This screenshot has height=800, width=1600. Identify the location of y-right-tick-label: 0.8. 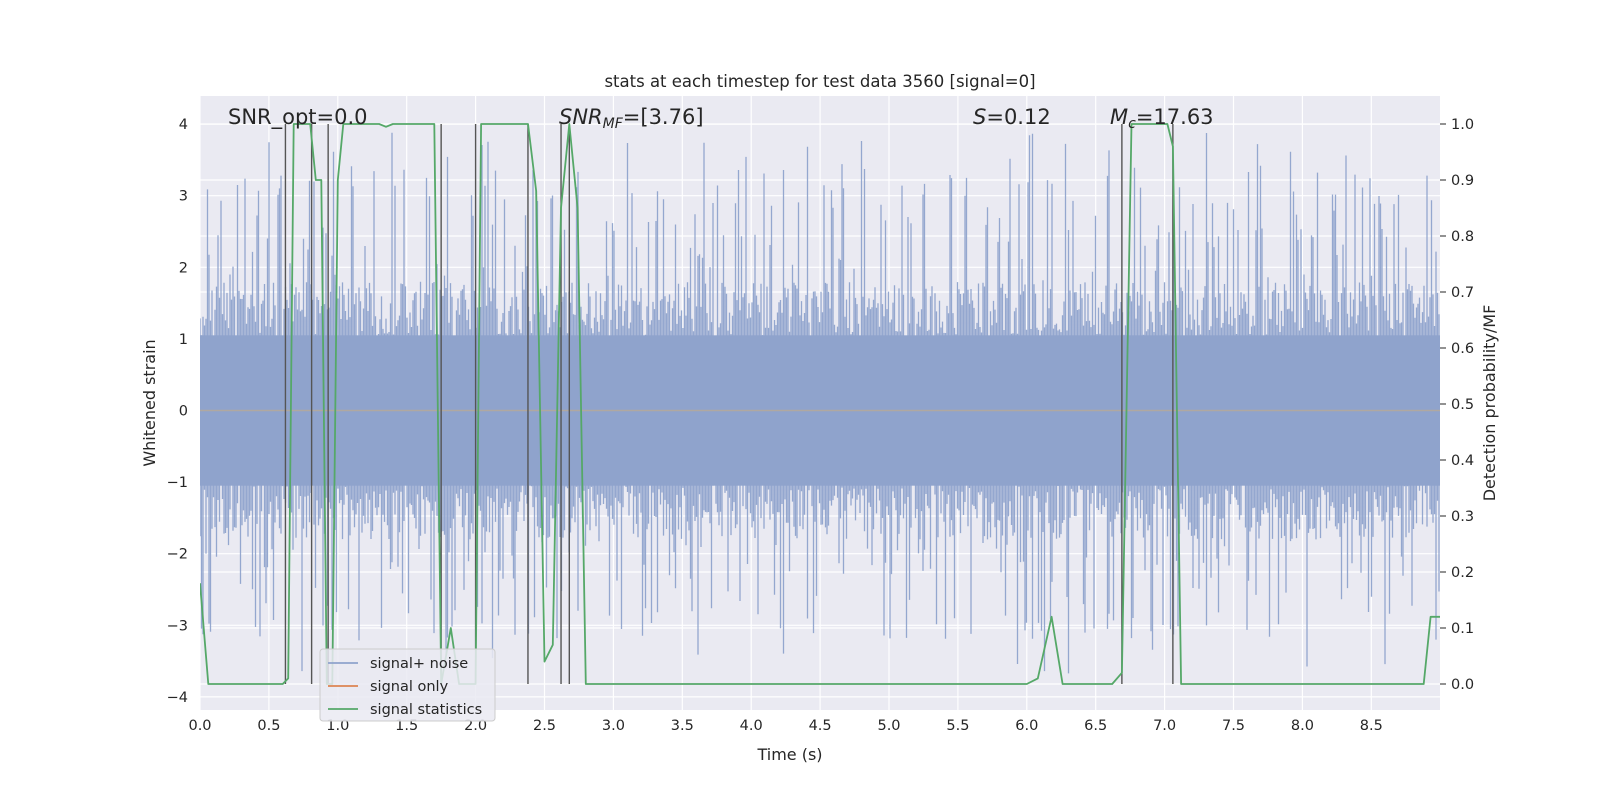
(1462, 237).